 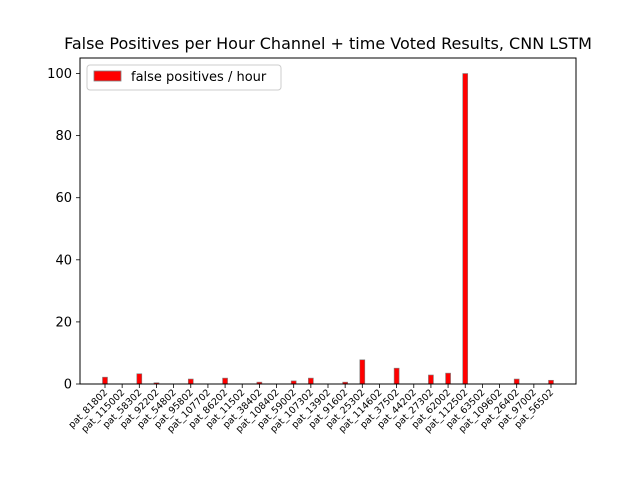 What do you see at coordinates (63, 260) in the screenshot?
I see `y-tick-label-40: 40` at bounding box center [63, 260].